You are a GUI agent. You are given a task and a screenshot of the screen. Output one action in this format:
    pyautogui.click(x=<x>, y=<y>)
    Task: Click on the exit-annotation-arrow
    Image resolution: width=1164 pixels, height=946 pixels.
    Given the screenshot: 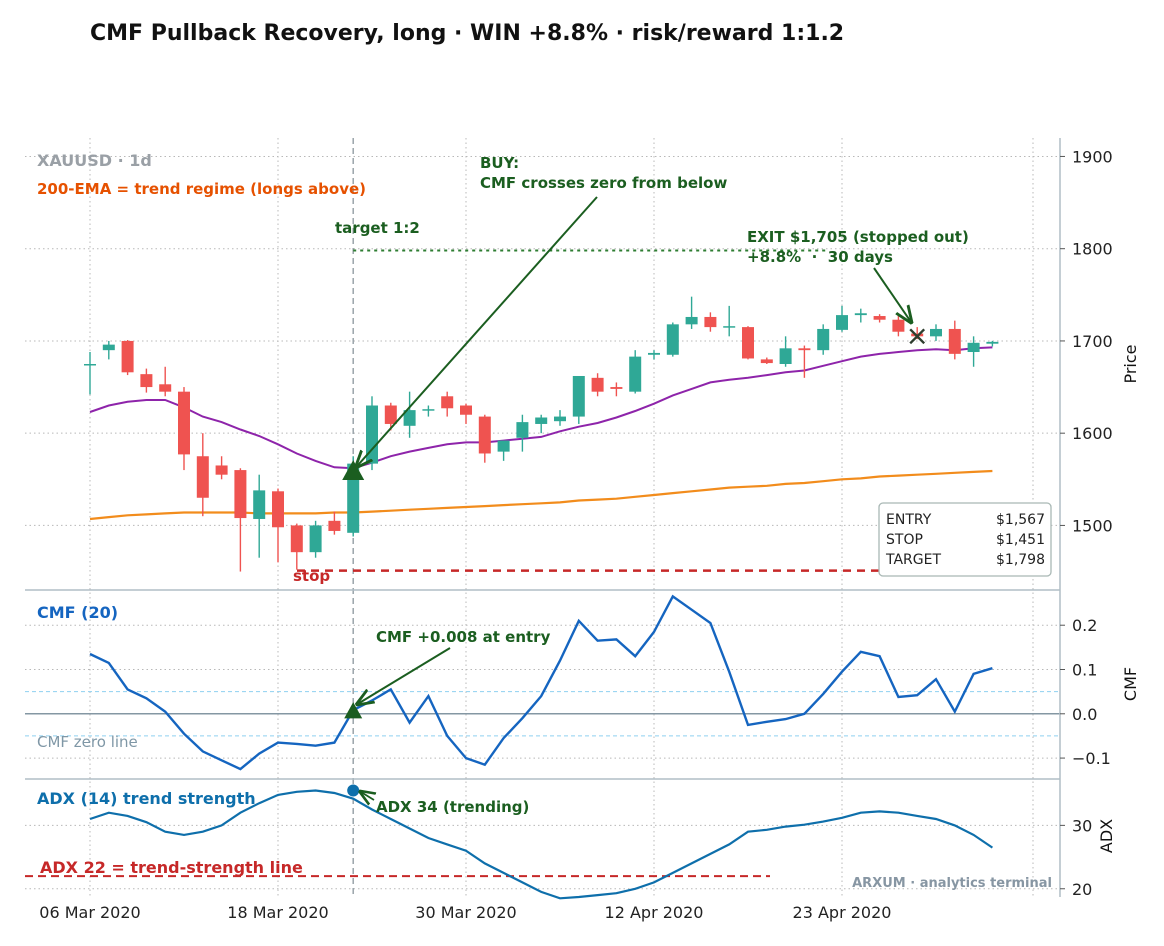 What is the action you would take?
    pyautogui.click(x=892, y=294)
    